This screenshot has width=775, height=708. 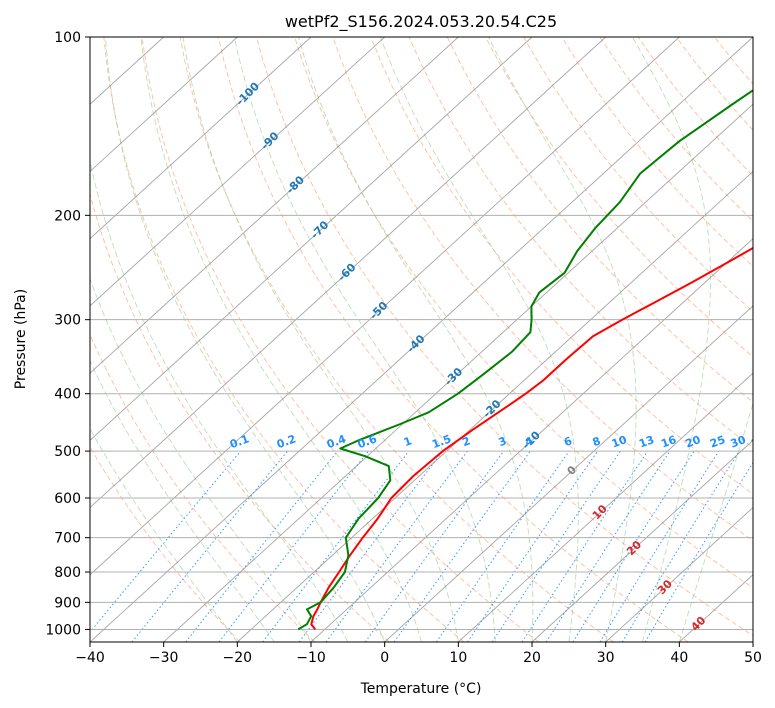 I want to click on x-tick-label: 10, so click(x=458, y=658).